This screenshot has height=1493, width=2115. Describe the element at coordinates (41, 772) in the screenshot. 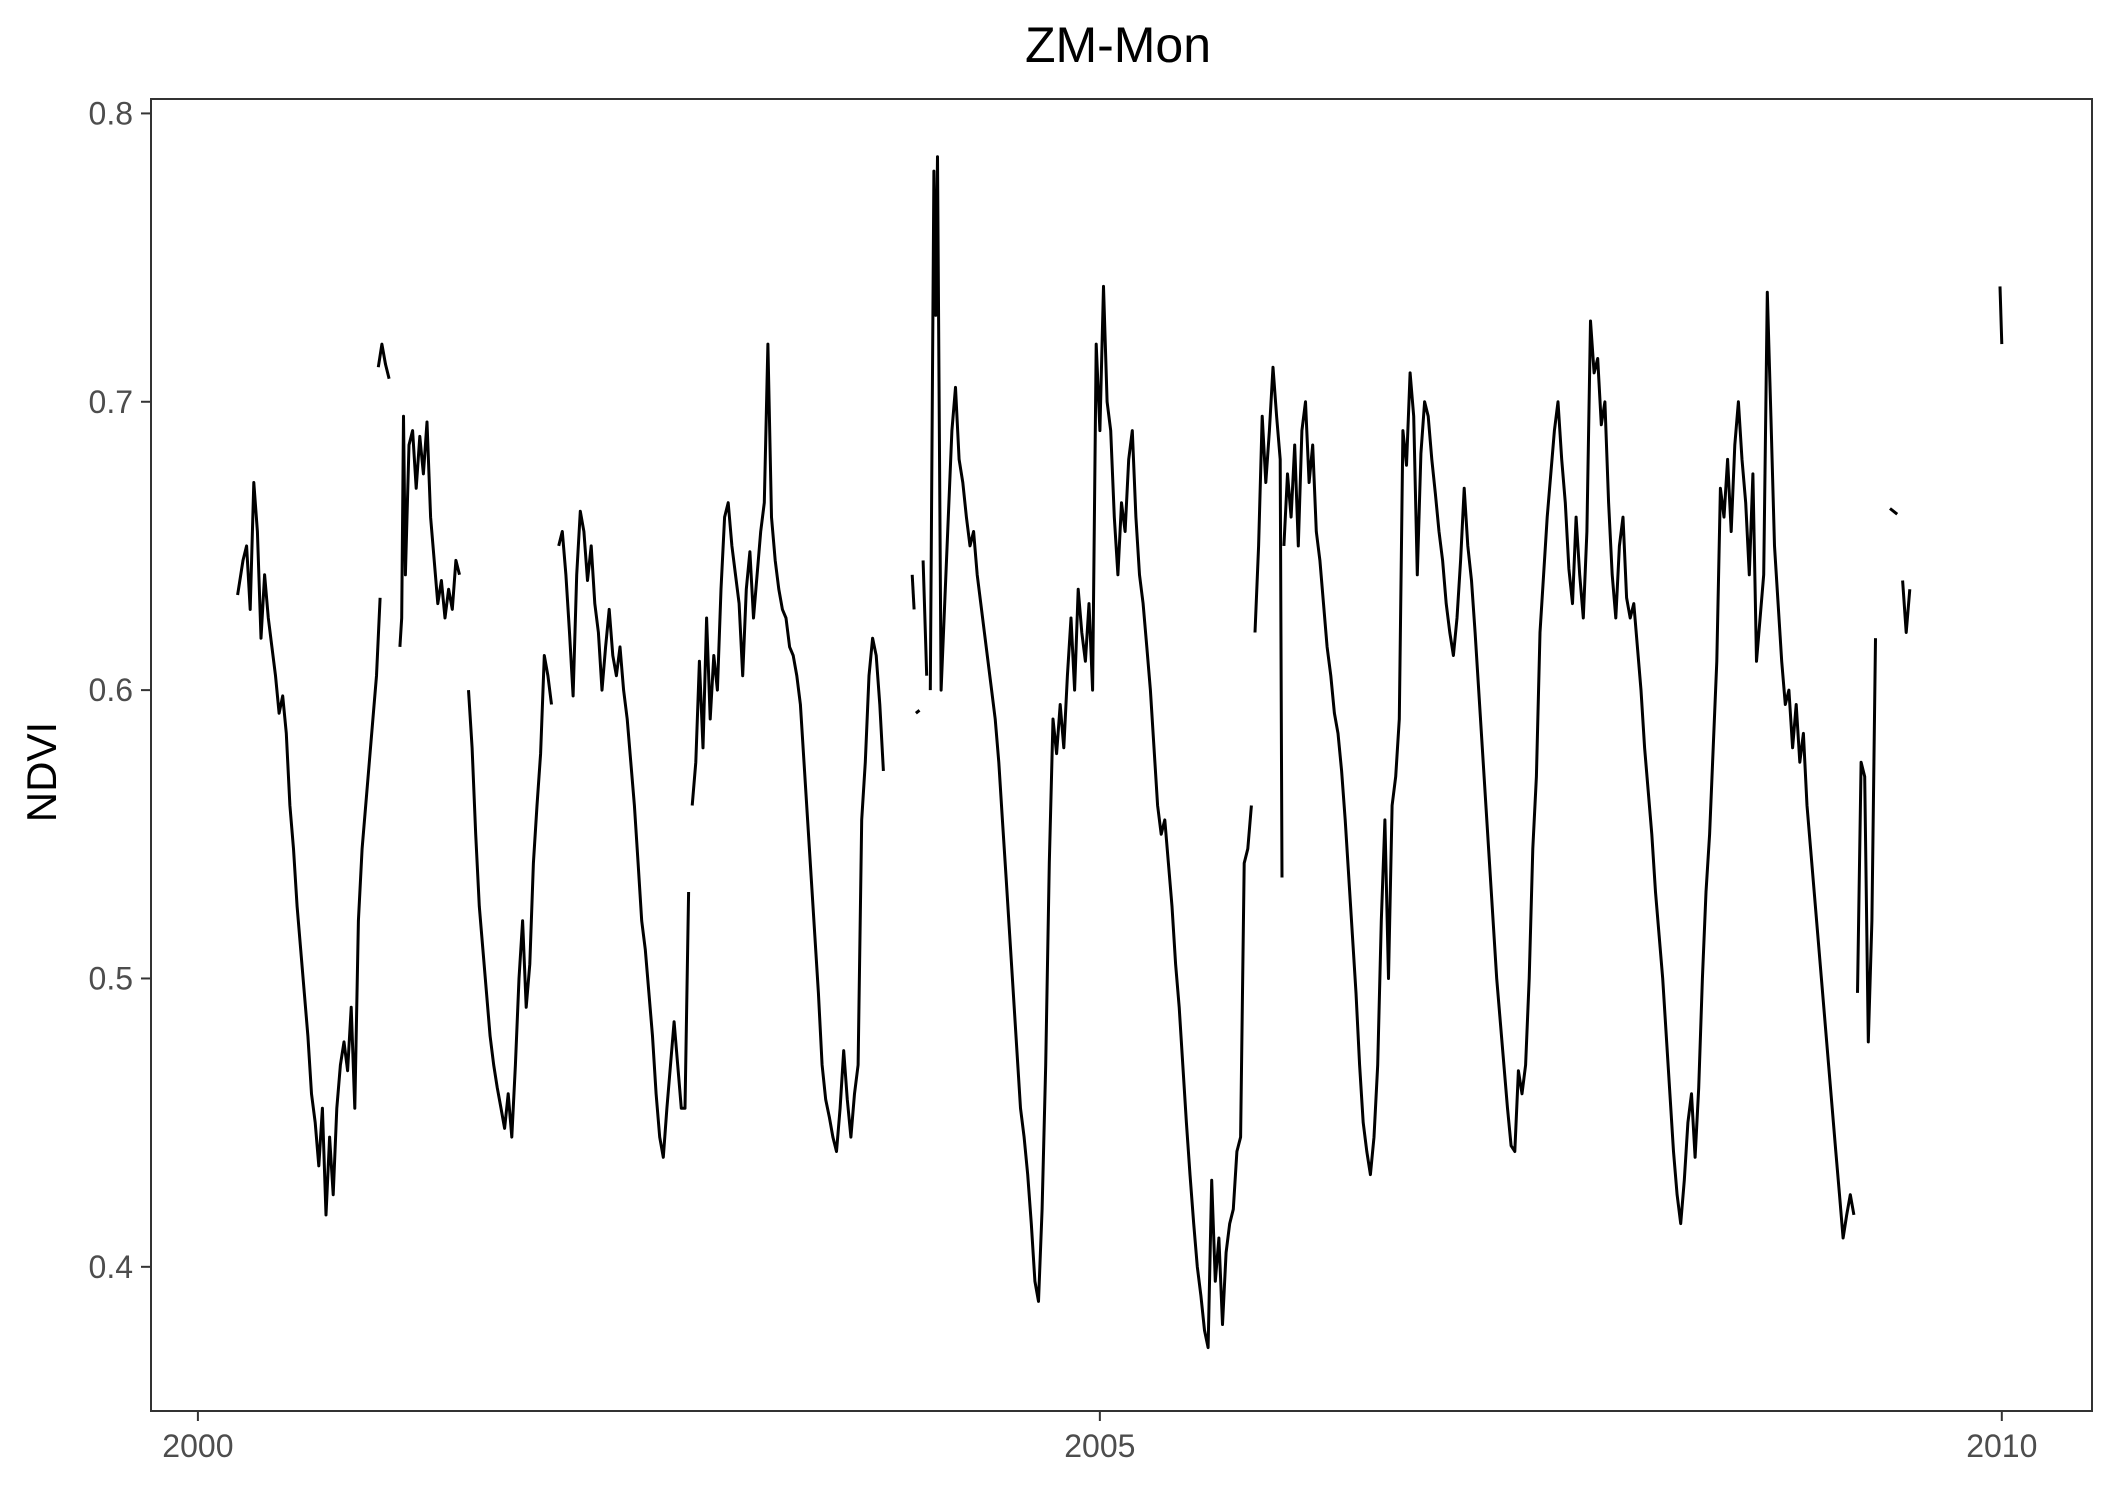

I see `y-axis-label: NDVI` at that location.